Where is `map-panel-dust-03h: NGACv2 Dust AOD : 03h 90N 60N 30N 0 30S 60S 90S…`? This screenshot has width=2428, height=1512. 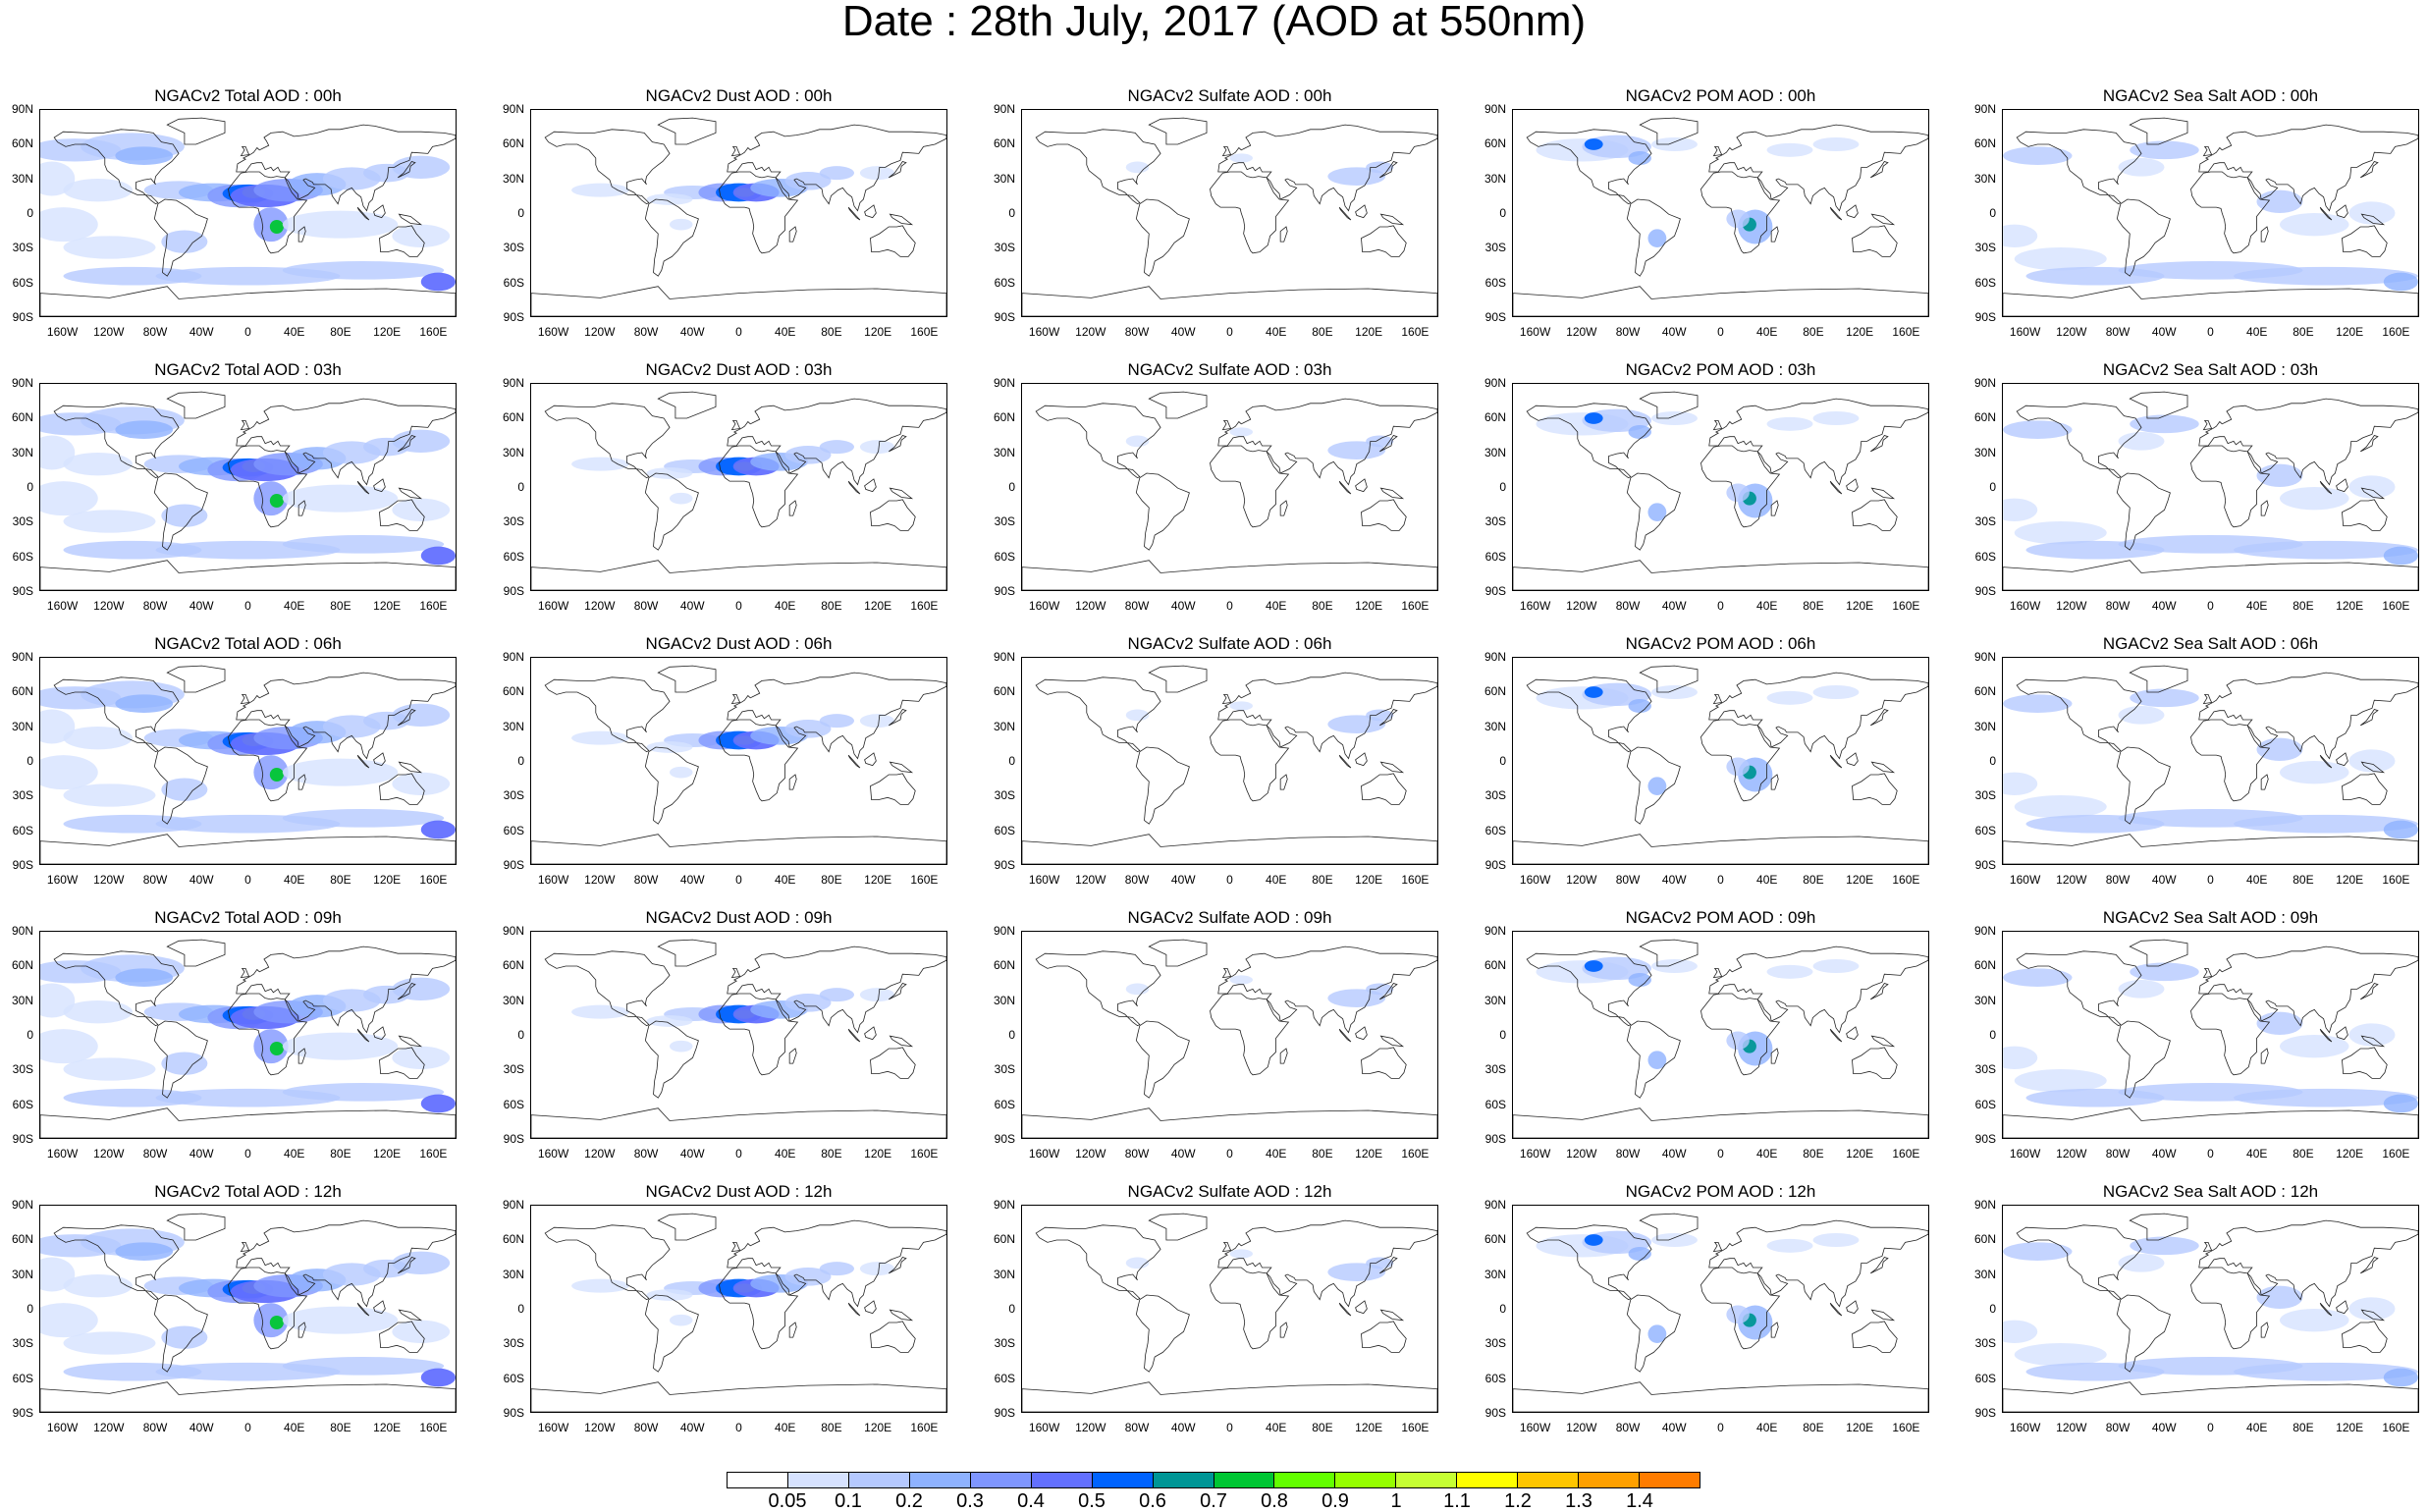 map-panel-dust-03h: NGACv2 Dust AOD : 03h 90N 60N 30N 0 30S 60S 90S… is located at coordinates (737, 496).